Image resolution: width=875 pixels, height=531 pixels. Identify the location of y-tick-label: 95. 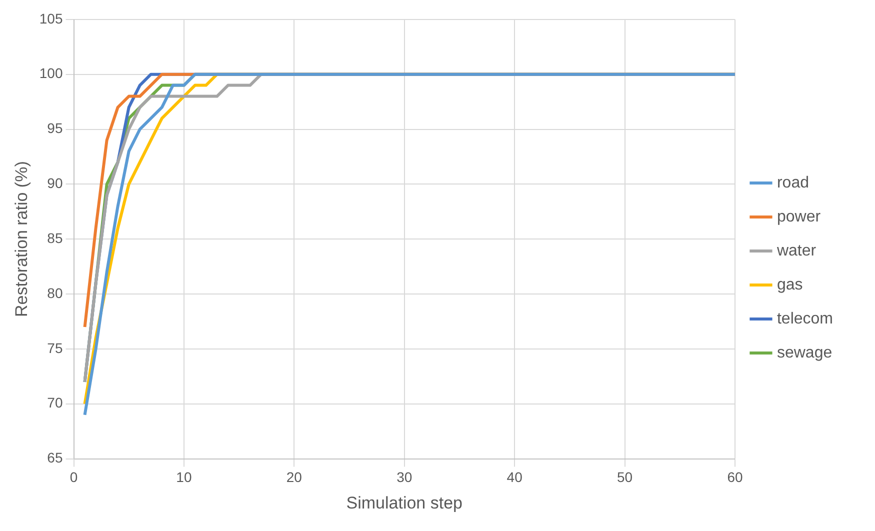
(55, 128).